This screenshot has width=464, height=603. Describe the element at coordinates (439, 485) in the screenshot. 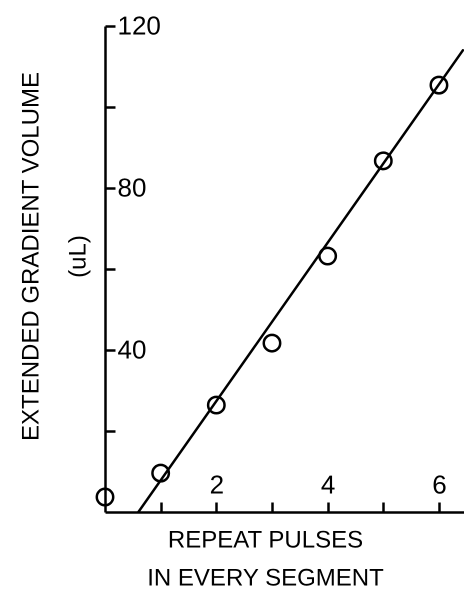

I see `x-tick-label: 6` at that location.